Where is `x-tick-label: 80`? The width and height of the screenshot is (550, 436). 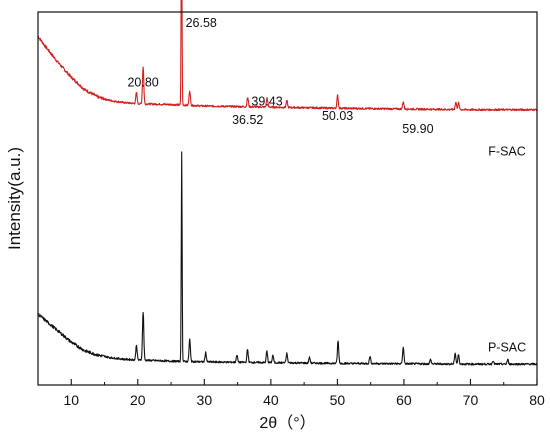 x-tick-label: 80 is located at coordinates (537, 400).